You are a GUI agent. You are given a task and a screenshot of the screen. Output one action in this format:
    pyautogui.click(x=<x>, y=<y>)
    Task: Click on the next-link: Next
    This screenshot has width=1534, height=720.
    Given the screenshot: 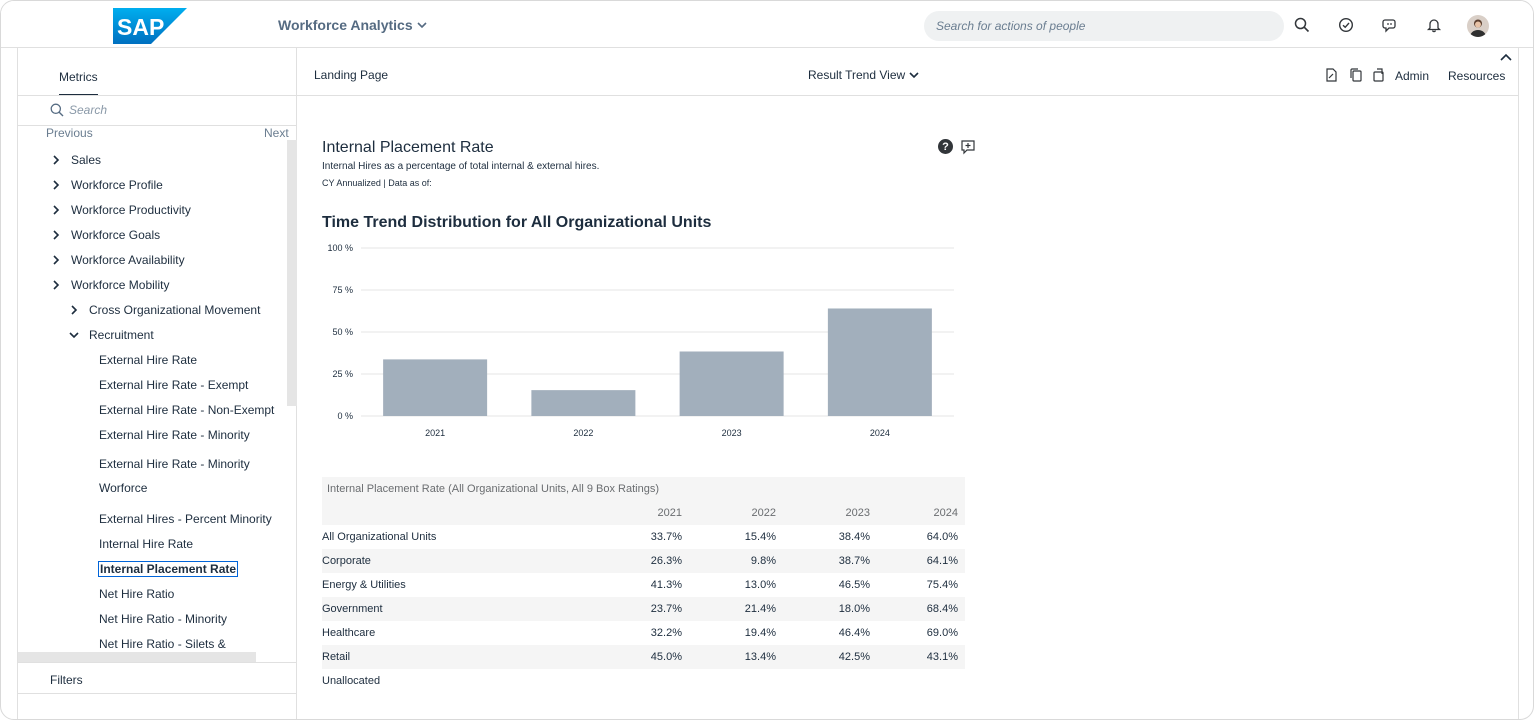 What is the action you would take?
    pyautogui.click(x=276, y=133)
    